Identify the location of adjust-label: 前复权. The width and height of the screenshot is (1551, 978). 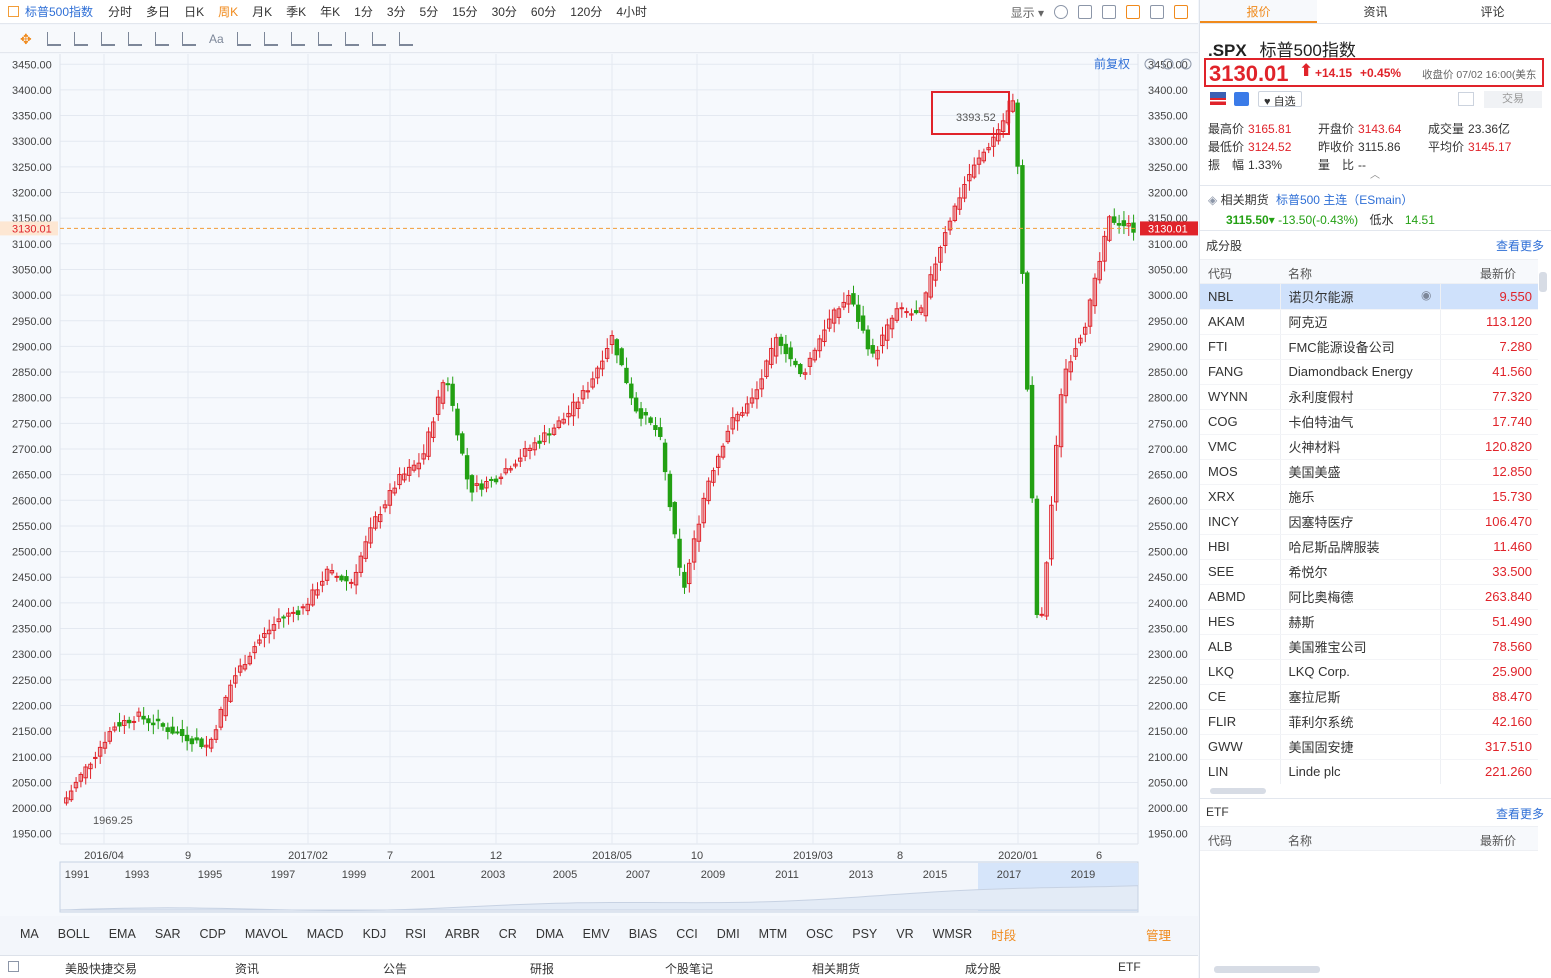
(1112, 63).